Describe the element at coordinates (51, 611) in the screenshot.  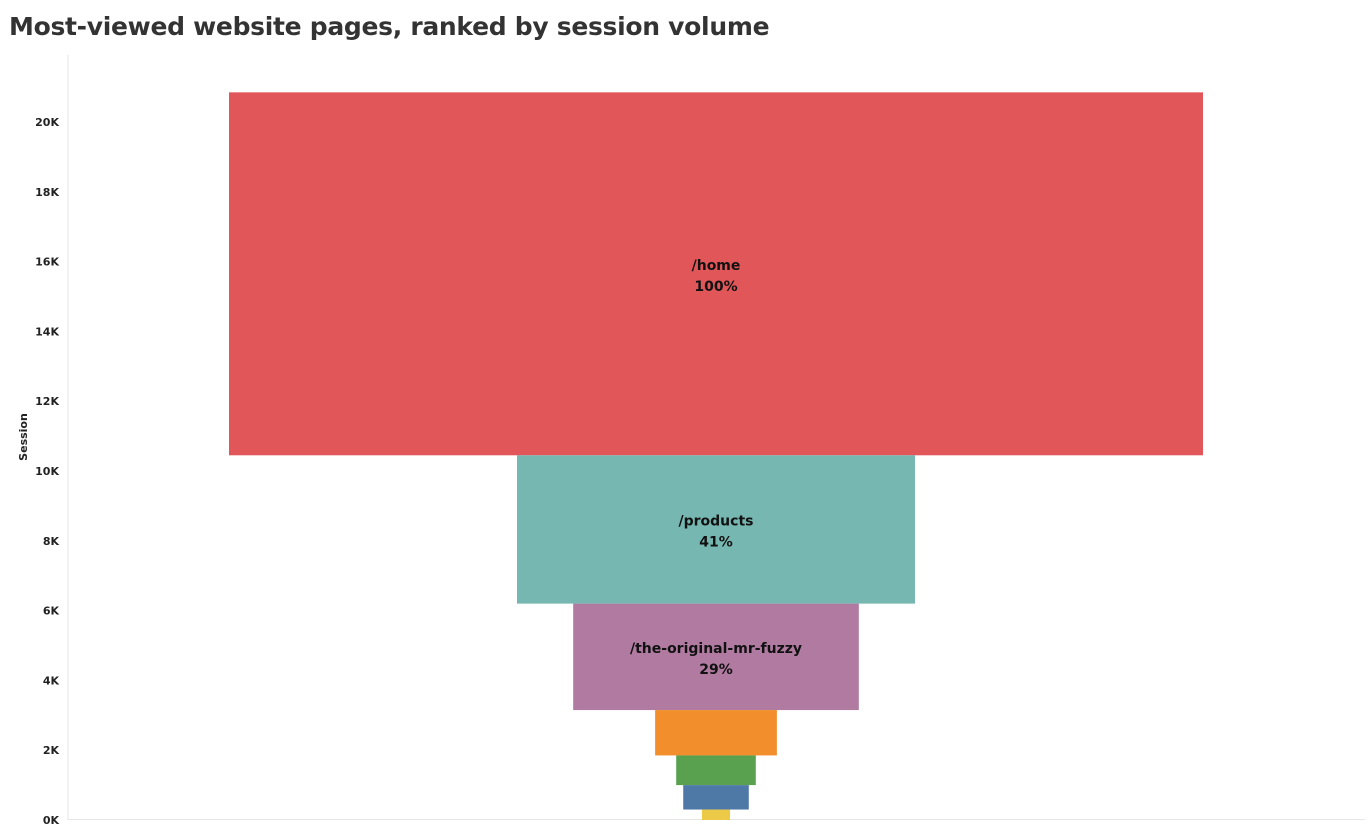
I see `y-tick-label: 6K` at that location.